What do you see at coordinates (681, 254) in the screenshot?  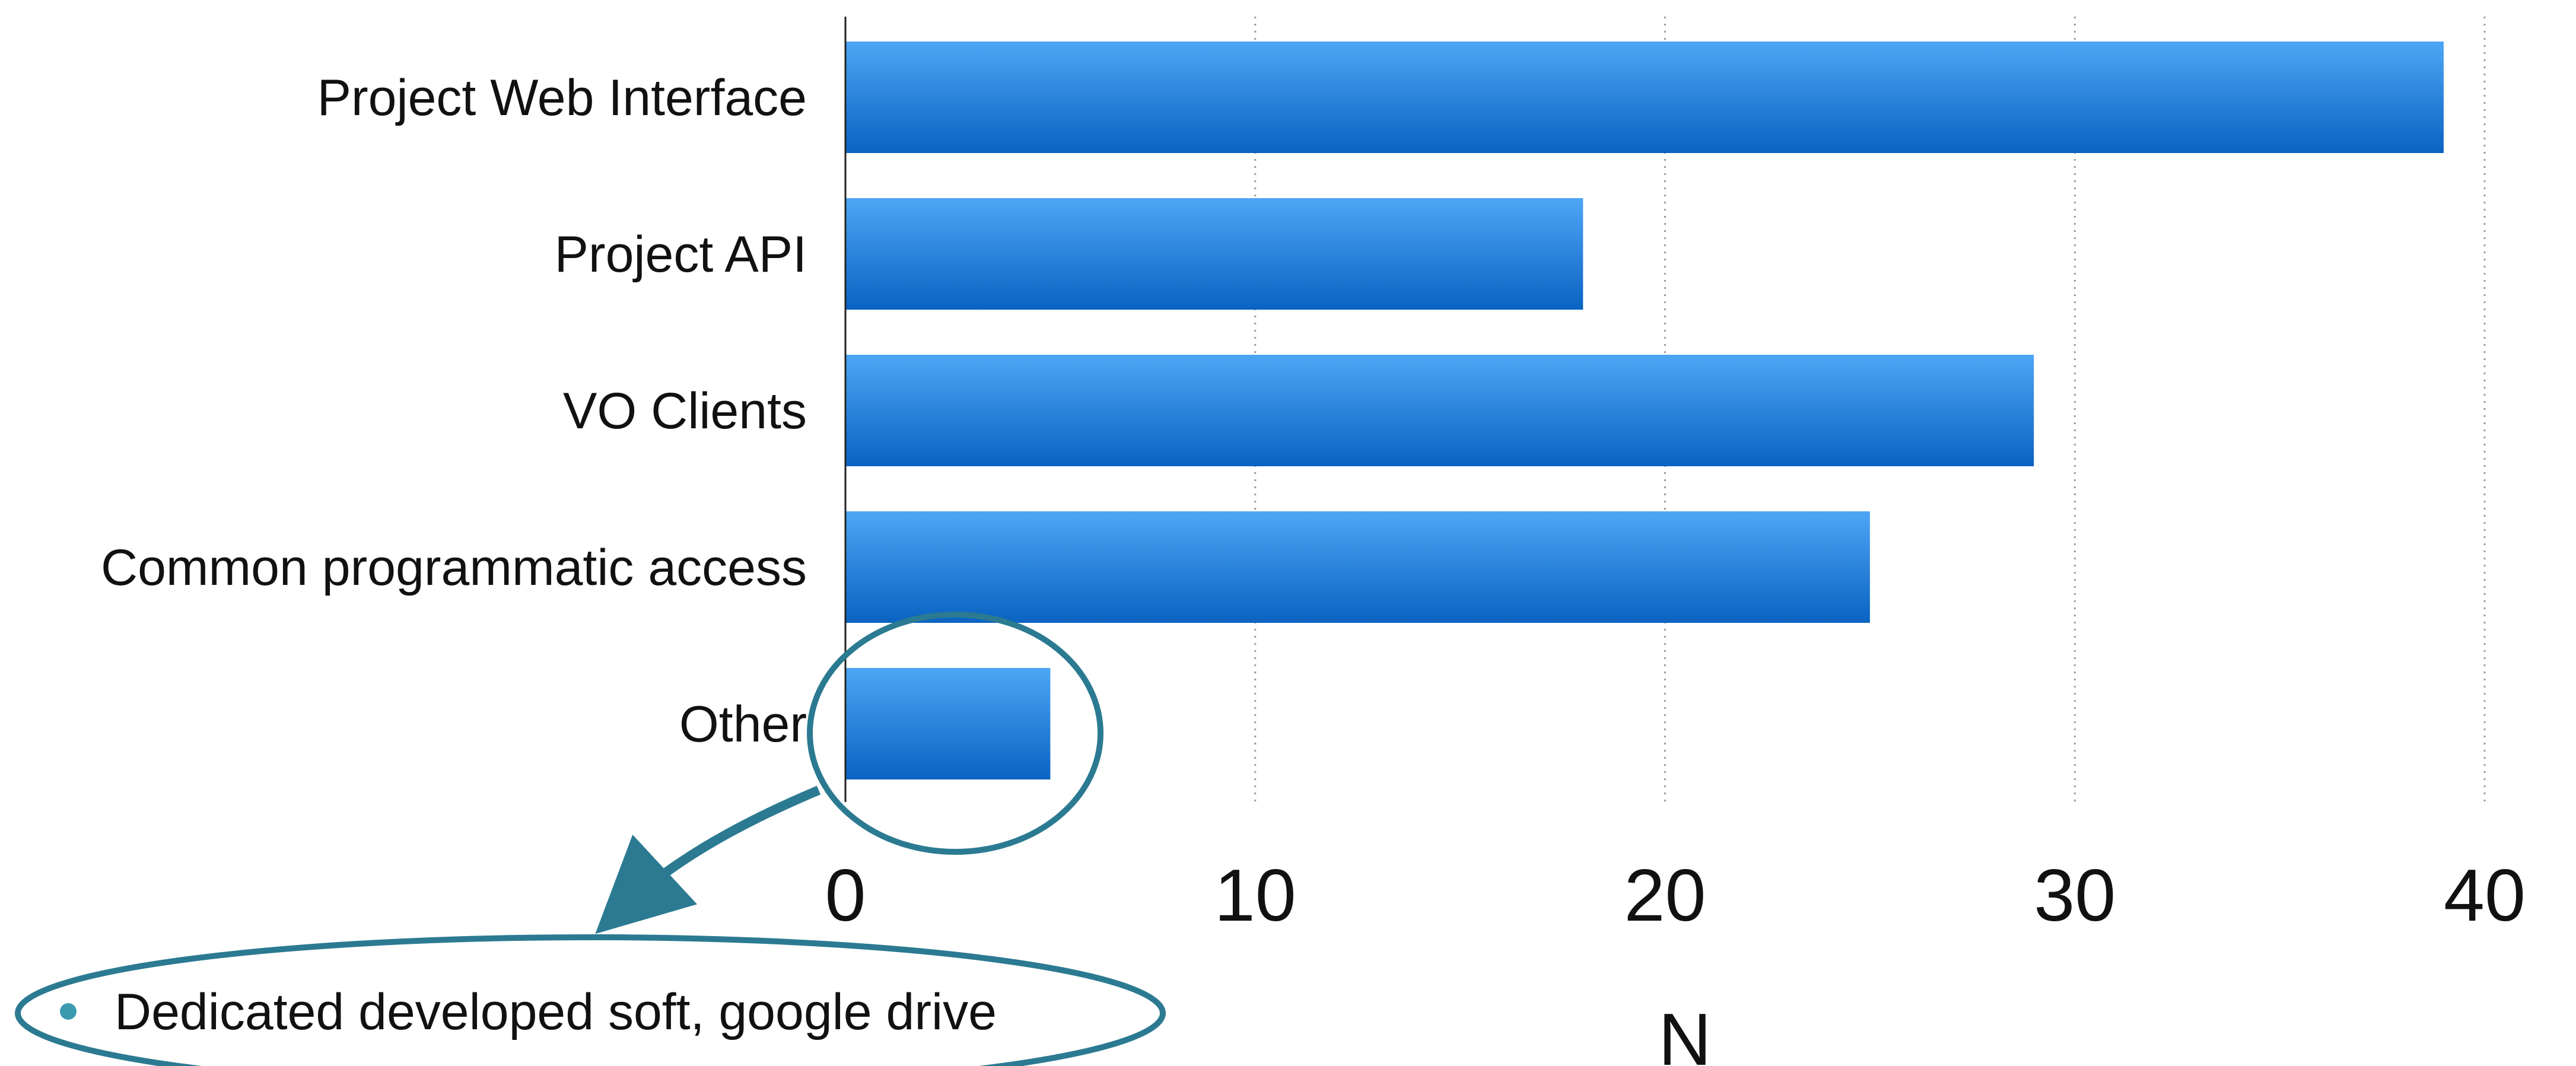 I see `category-label: Project API` at bounding box center [681, 254].